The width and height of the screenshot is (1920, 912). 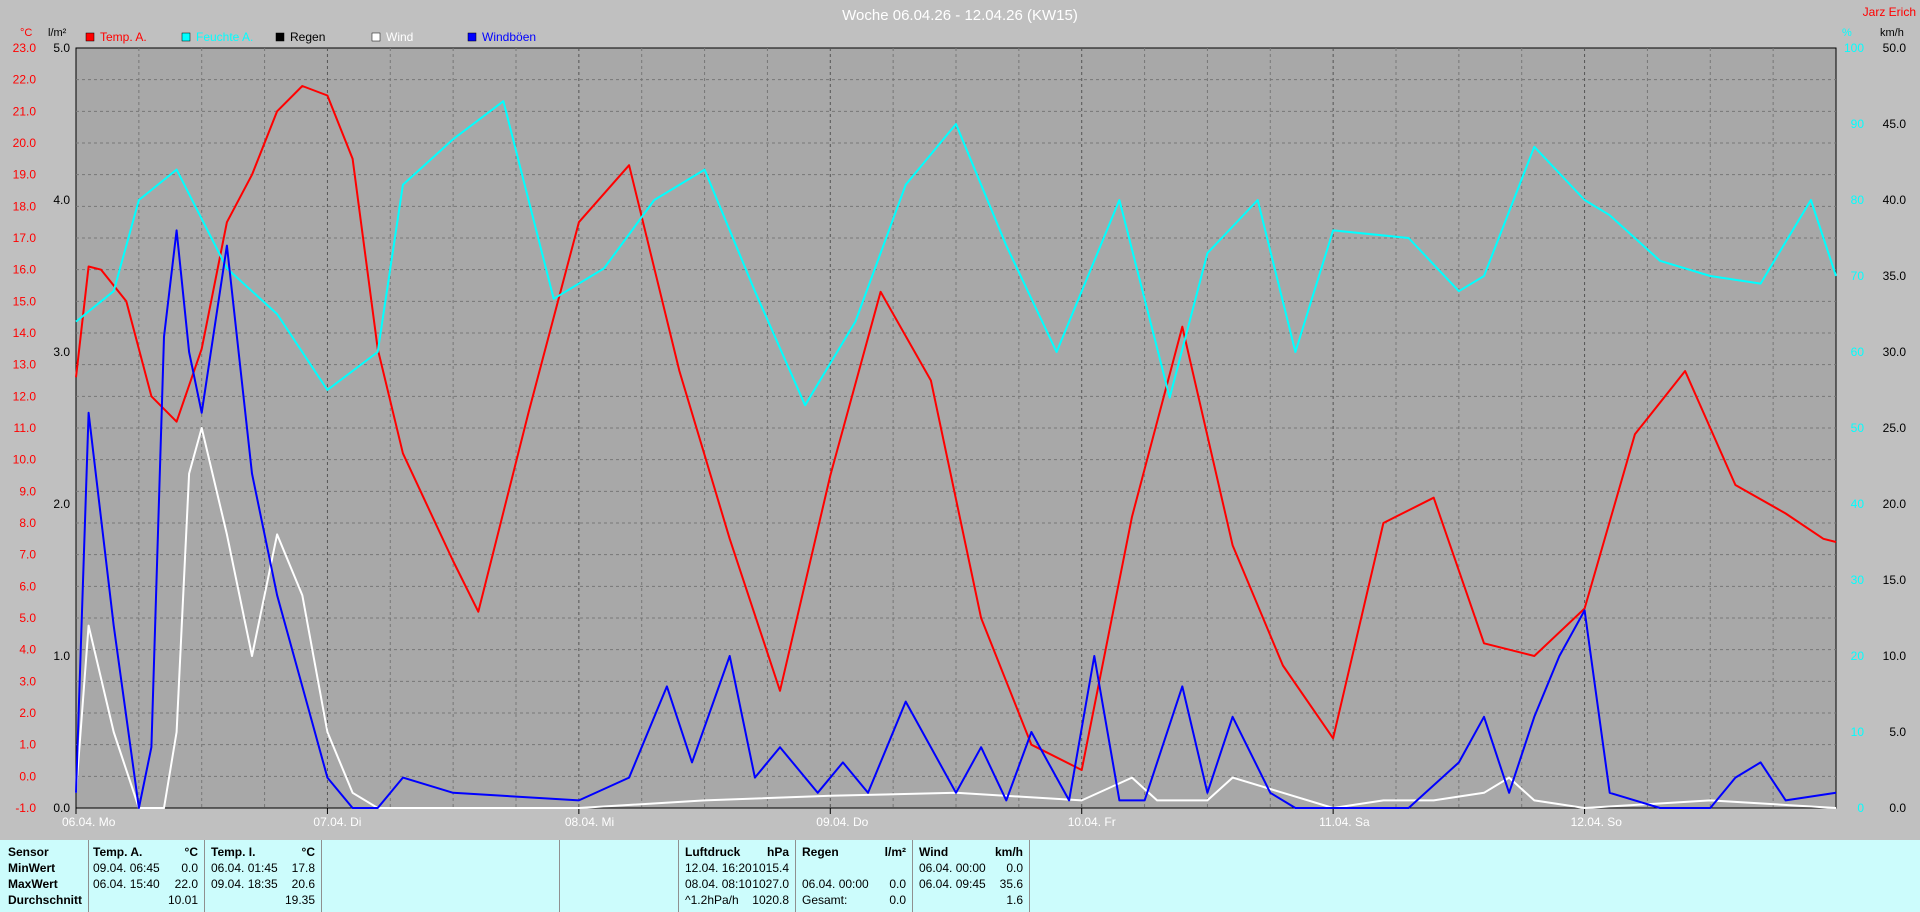 I want to click on rain-total-label: Gesamt:, so click(x=825, y=900).